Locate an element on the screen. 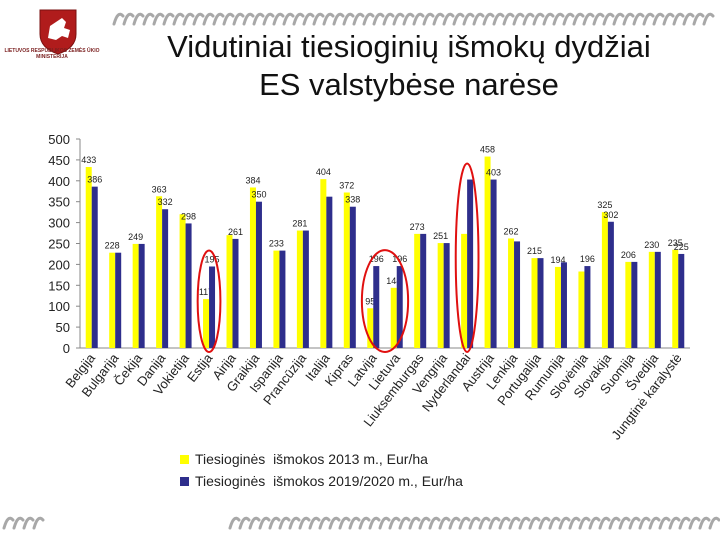 This screenshot has width=720, height=540. vytis-knight-icon is located at coordinates (59, 29).